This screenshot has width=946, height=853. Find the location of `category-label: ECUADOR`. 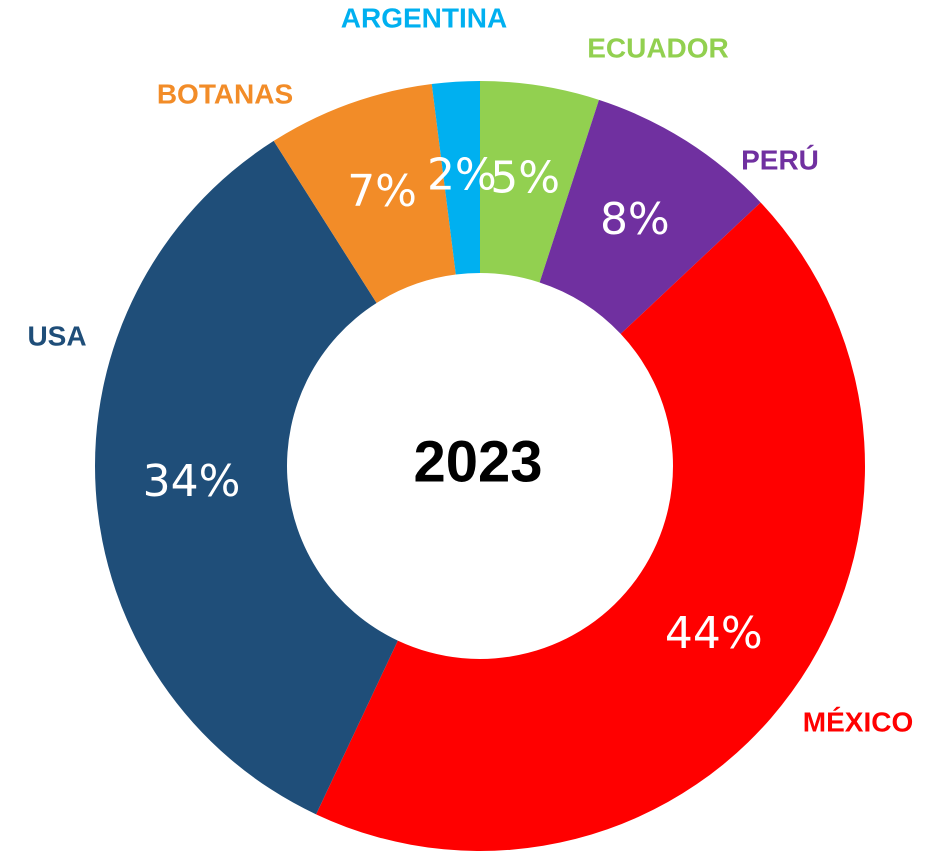

category-label: ECUADOR is located at coordinates (658, 47).